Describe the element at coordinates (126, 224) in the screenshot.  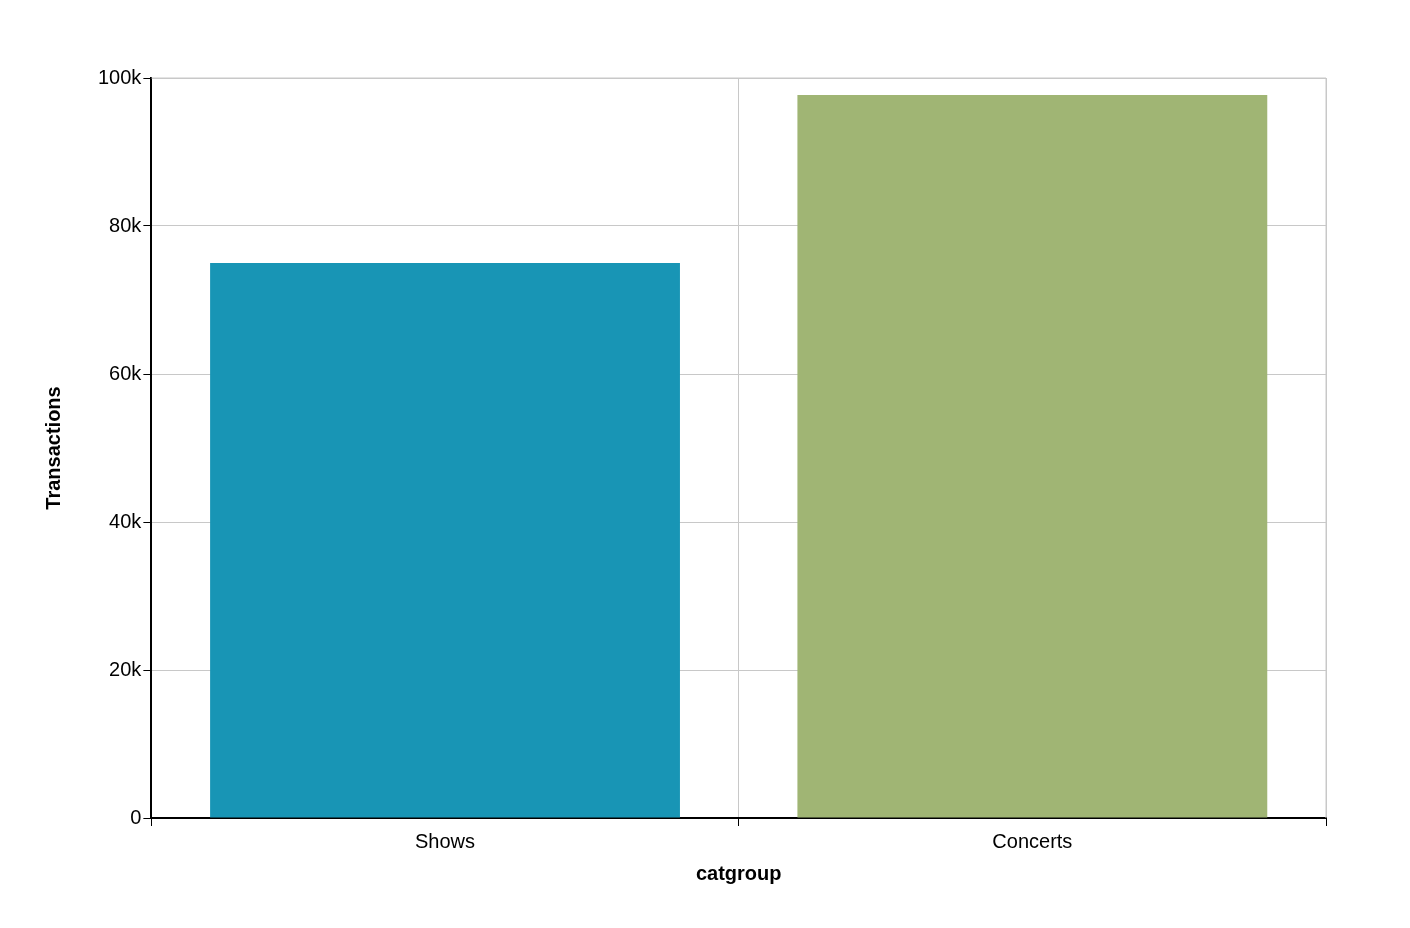
I see `y-tick-label: 80k` at that location.